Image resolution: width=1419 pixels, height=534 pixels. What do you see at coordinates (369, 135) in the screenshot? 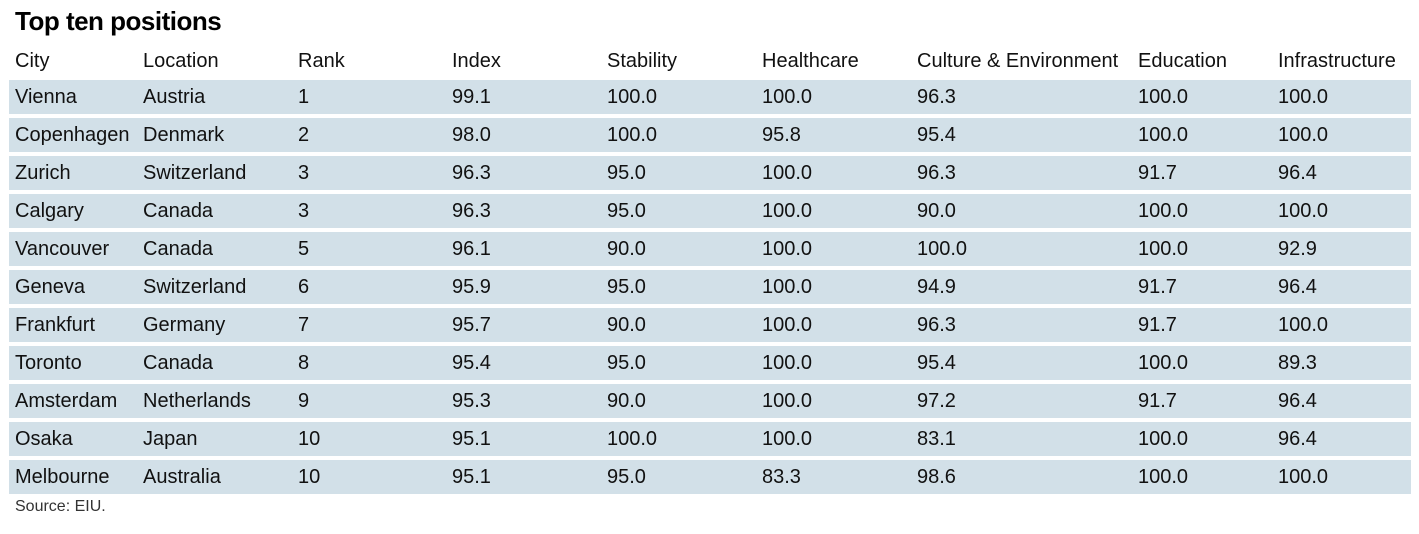
I see `cell-rank: 2` at bounding box center [369, 135].